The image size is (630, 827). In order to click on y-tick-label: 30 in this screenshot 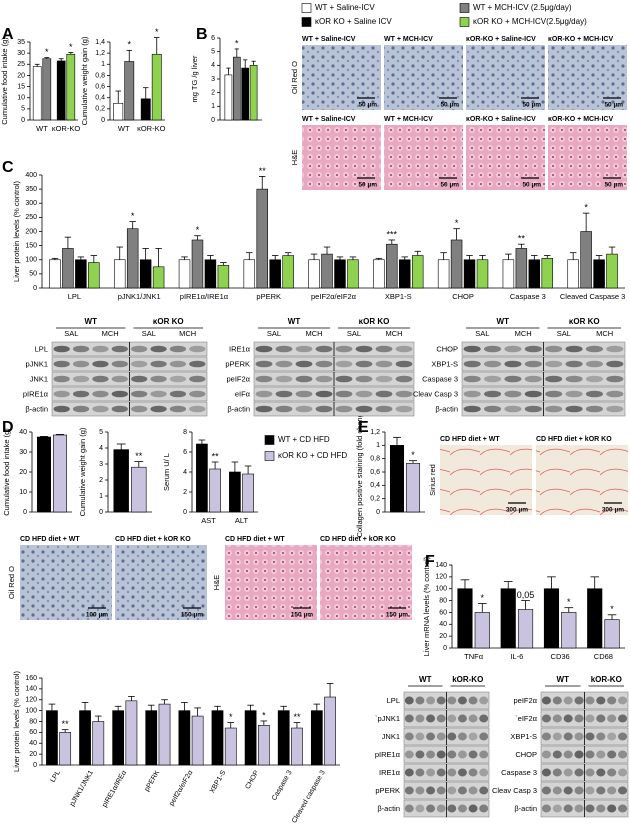, I will do `click(21, 53)`.